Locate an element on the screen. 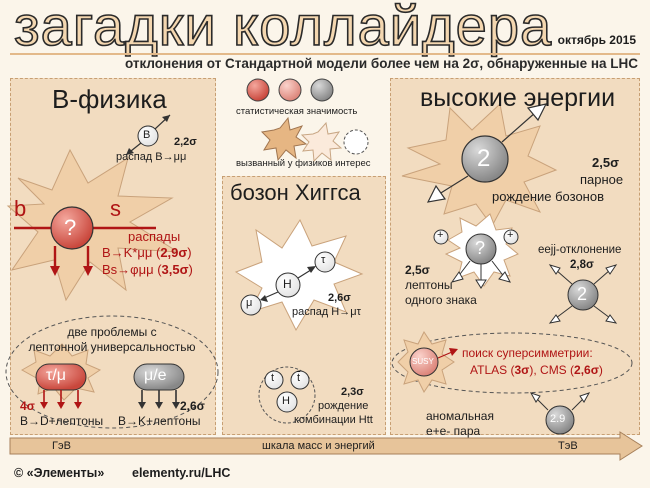  decay-1-sigma: 2,9σ is located at coordinates (174, 252).